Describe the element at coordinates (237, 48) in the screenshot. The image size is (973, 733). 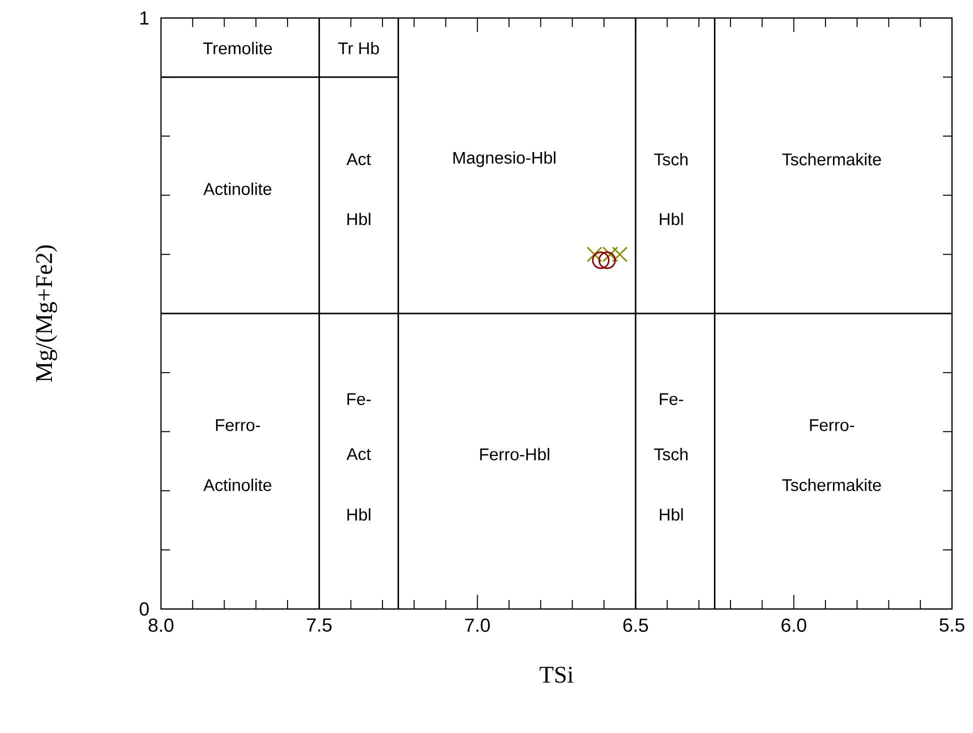
I see `annotation: Tremolite` at that location.